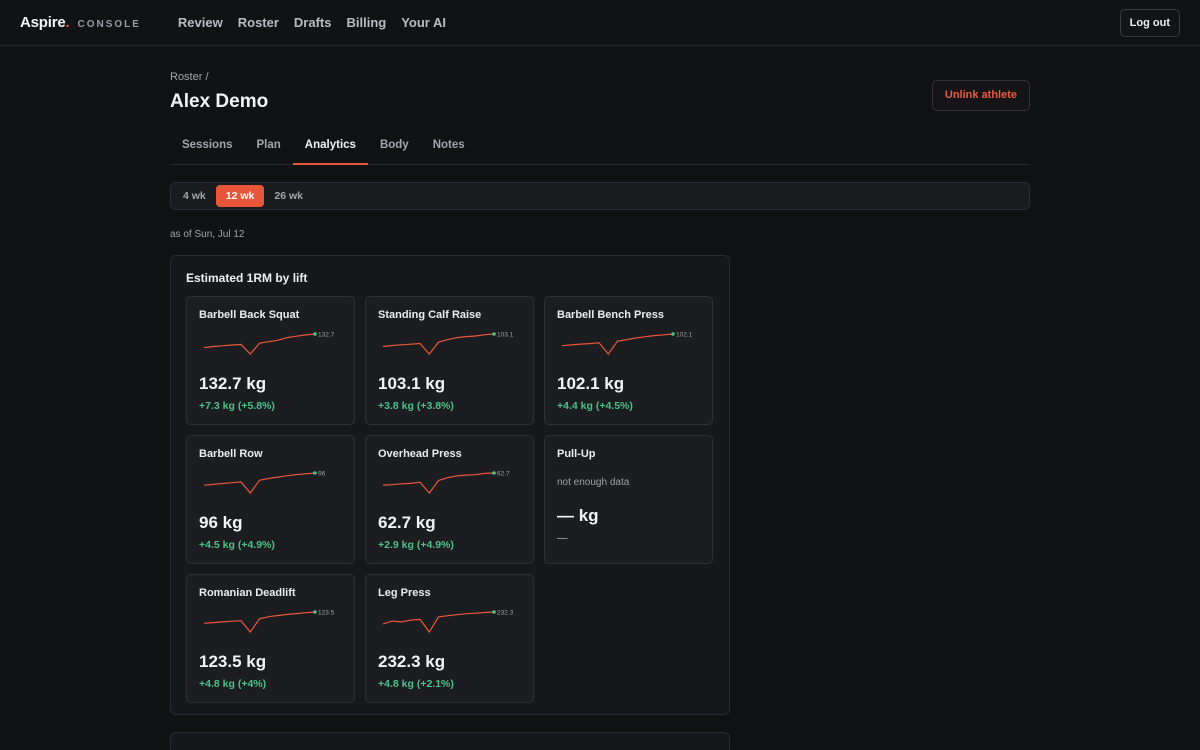 This screenshot has width=1200, height=750. I want to click on tab-notes: Notes, so click(448, 145).